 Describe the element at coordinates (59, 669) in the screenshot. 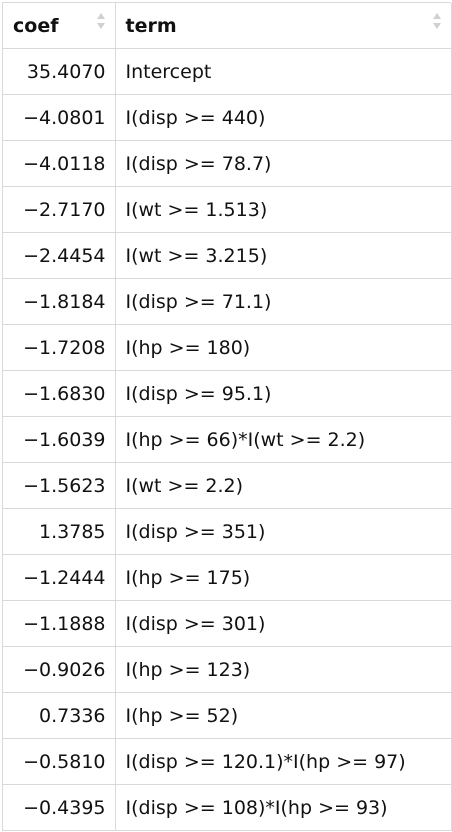

I see `cell-coef: −0.9026` at that location.